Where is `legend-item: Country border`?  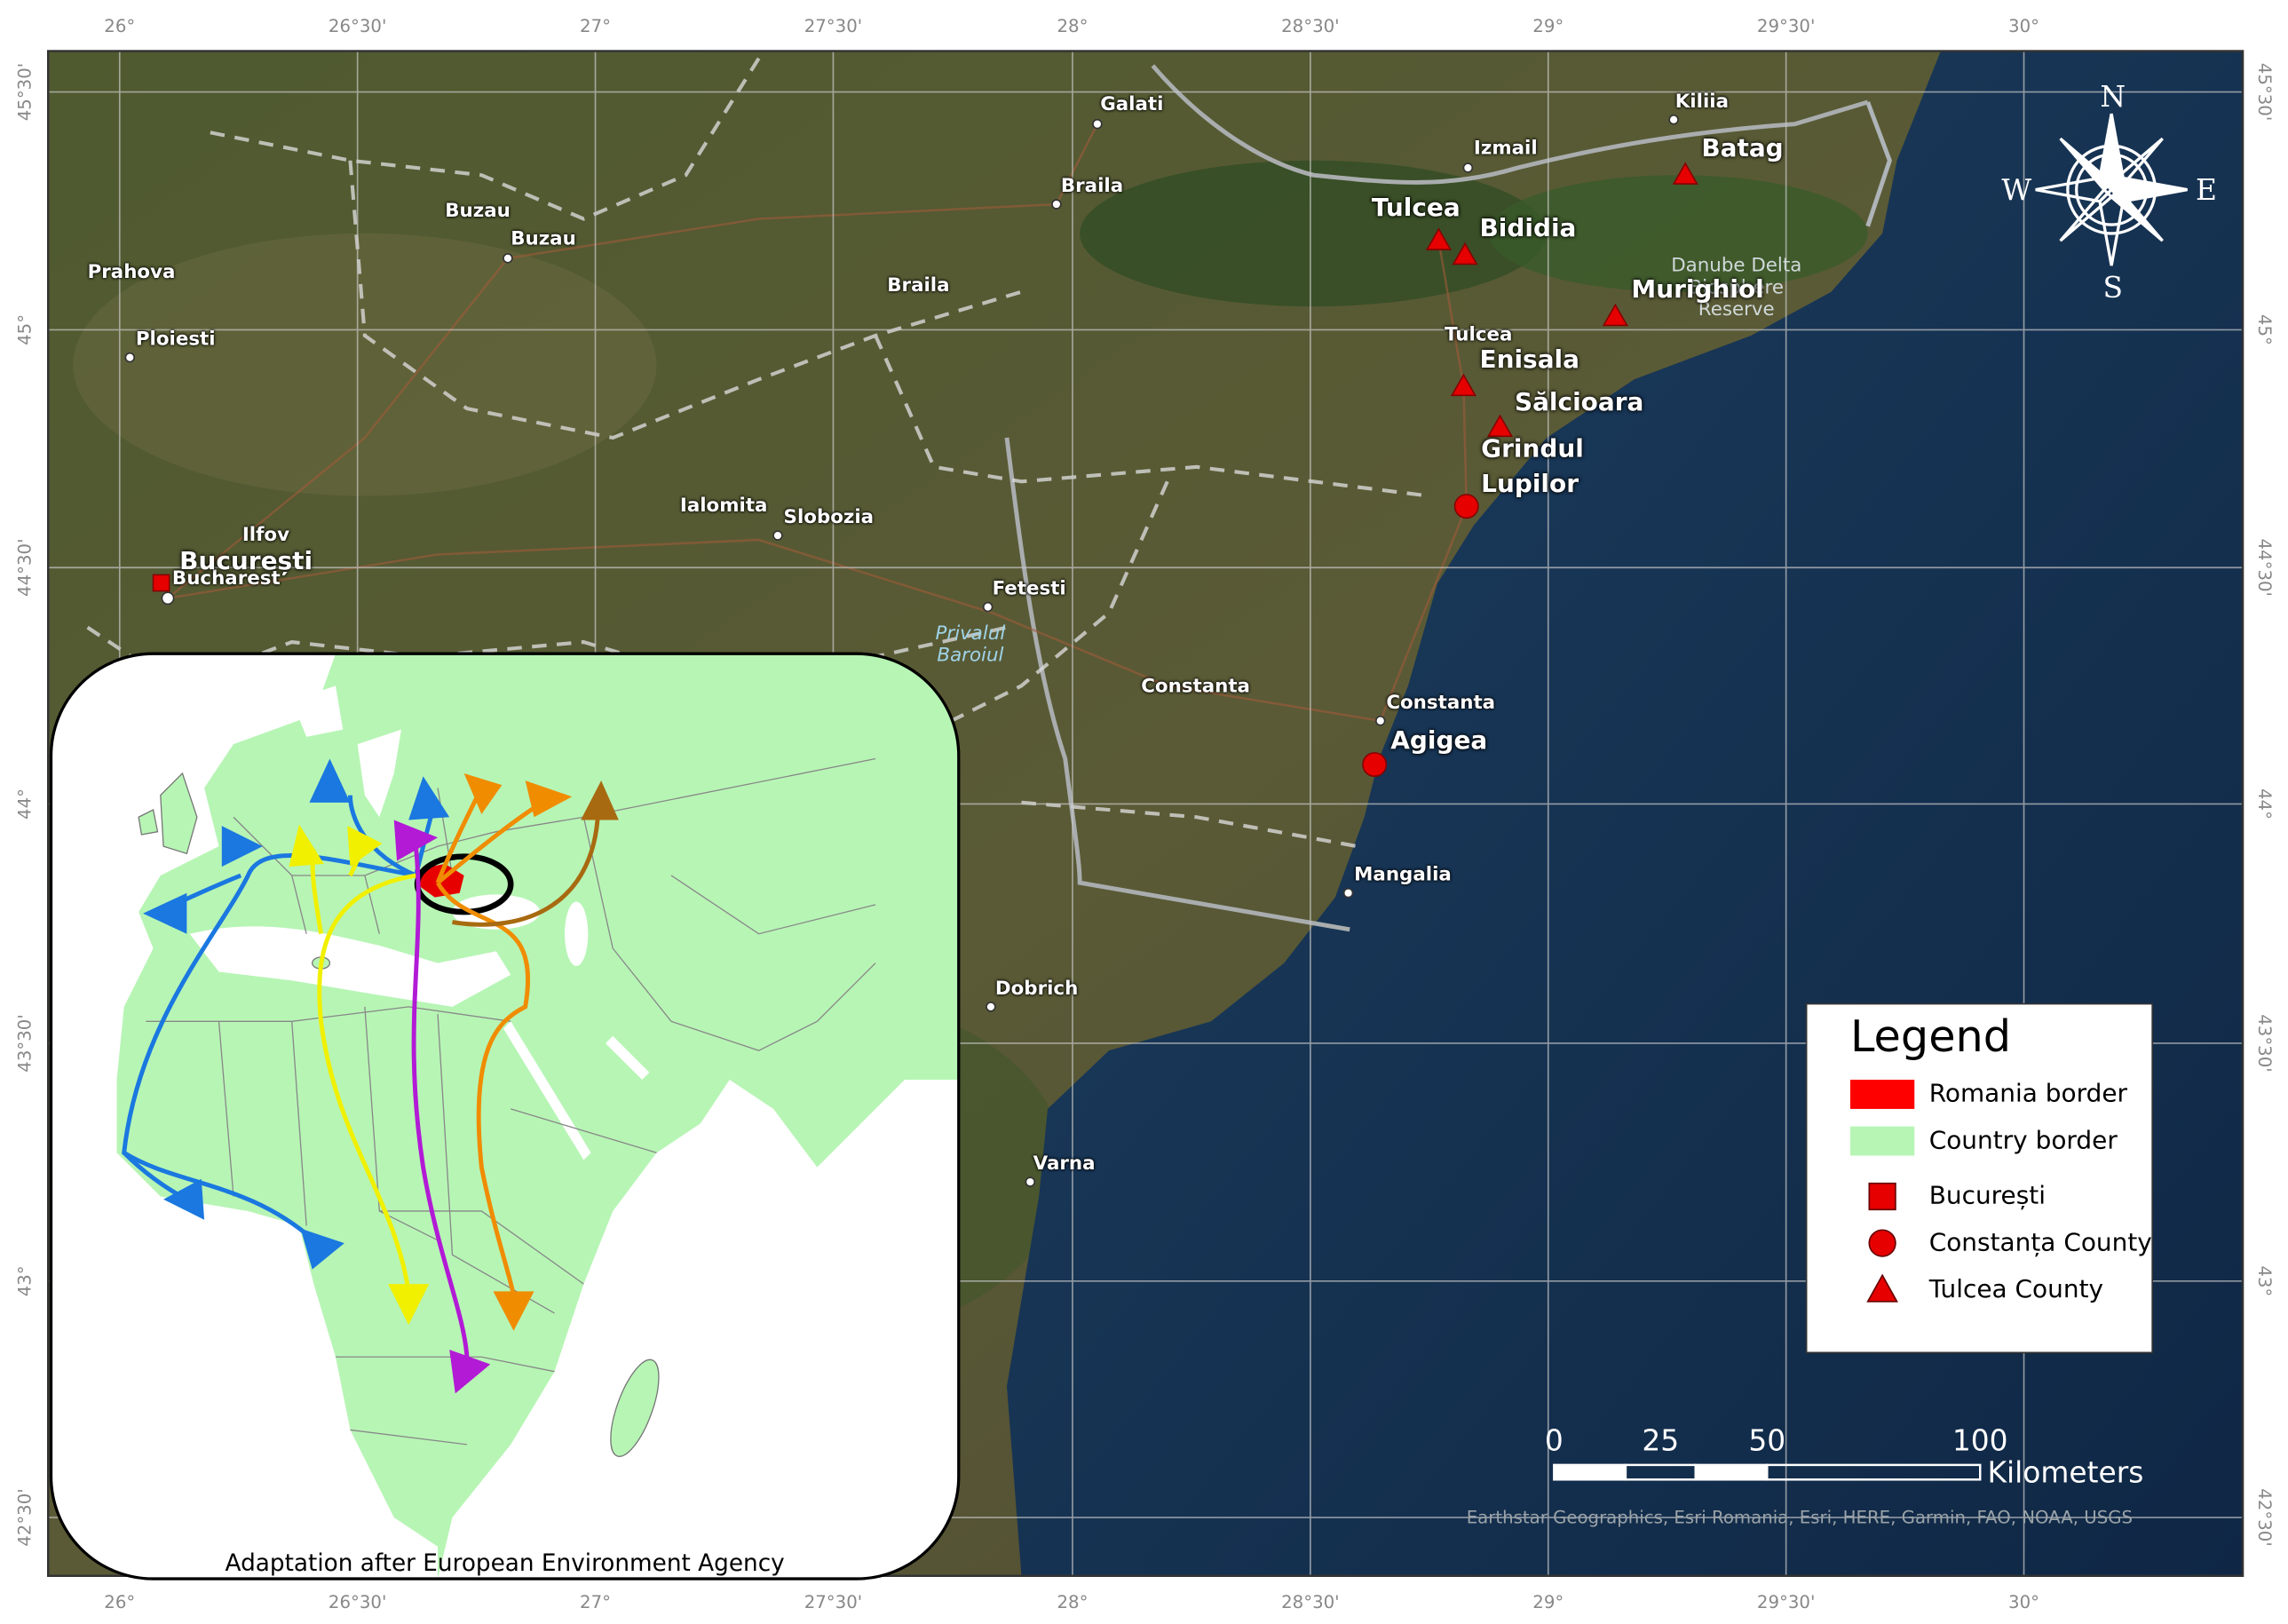 legend-item: Country border is located at coordinates (2023, 1141).